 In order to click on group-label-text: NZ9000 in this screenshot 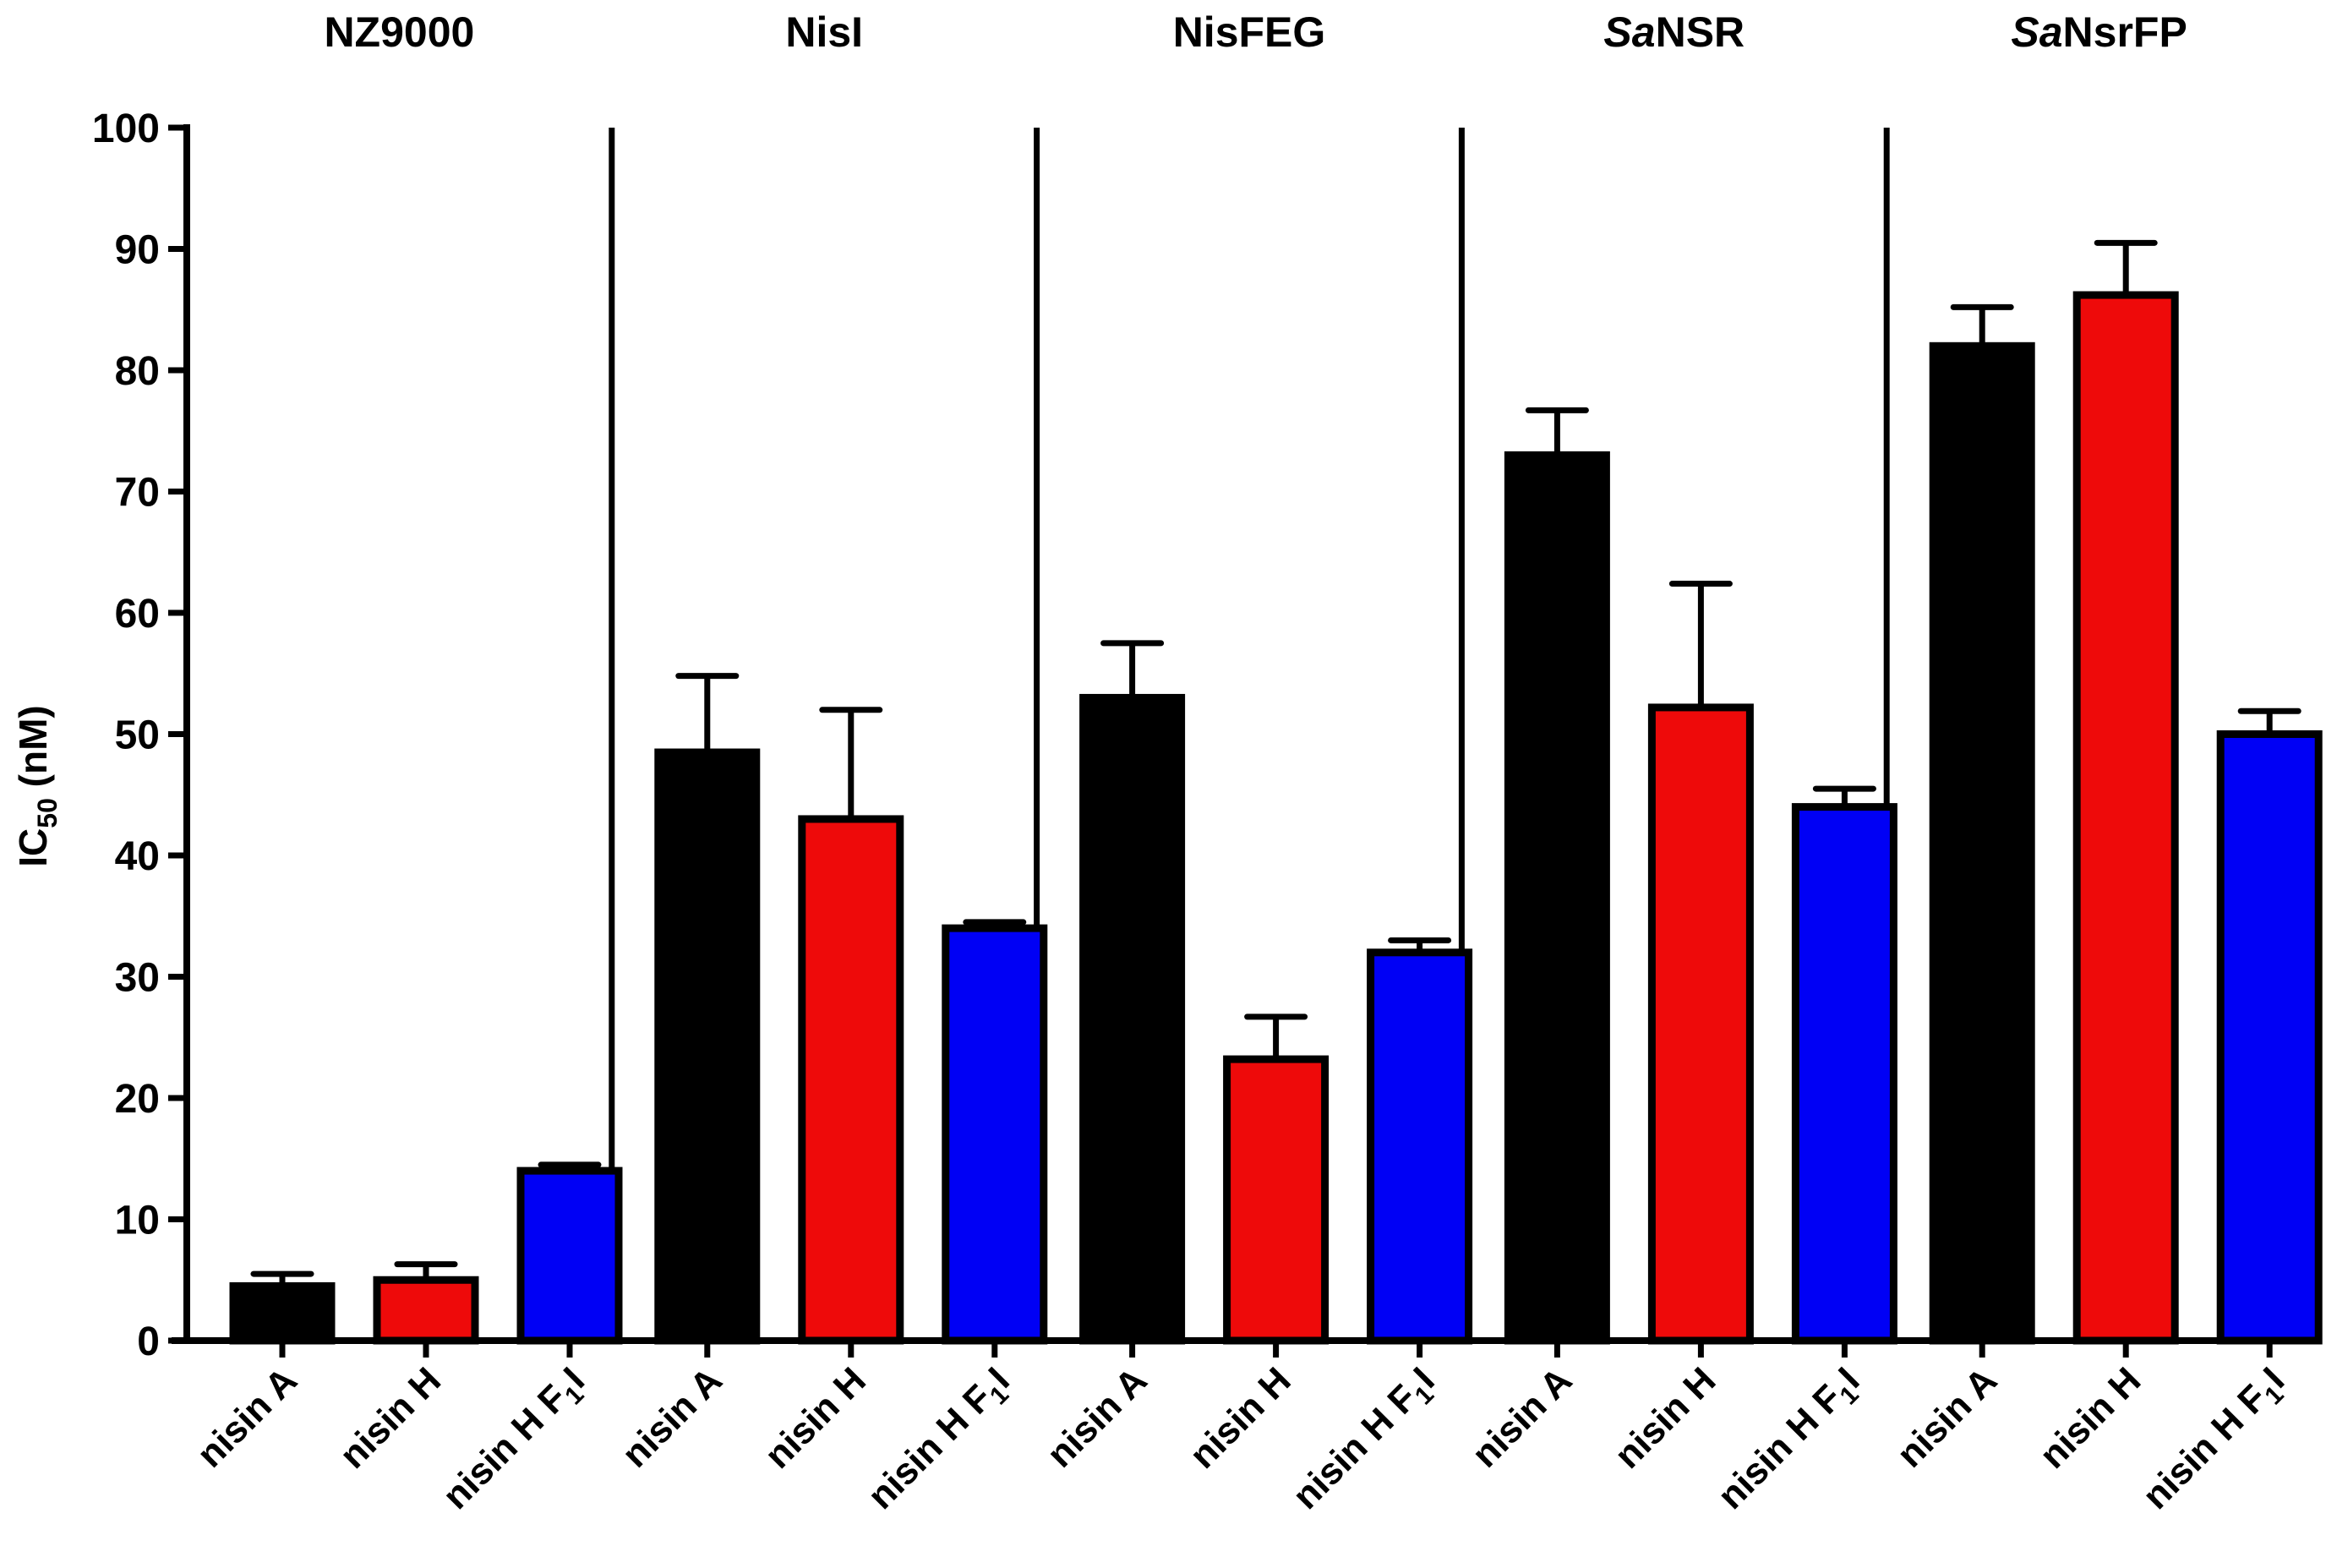, I will do `click(399, 32)`.